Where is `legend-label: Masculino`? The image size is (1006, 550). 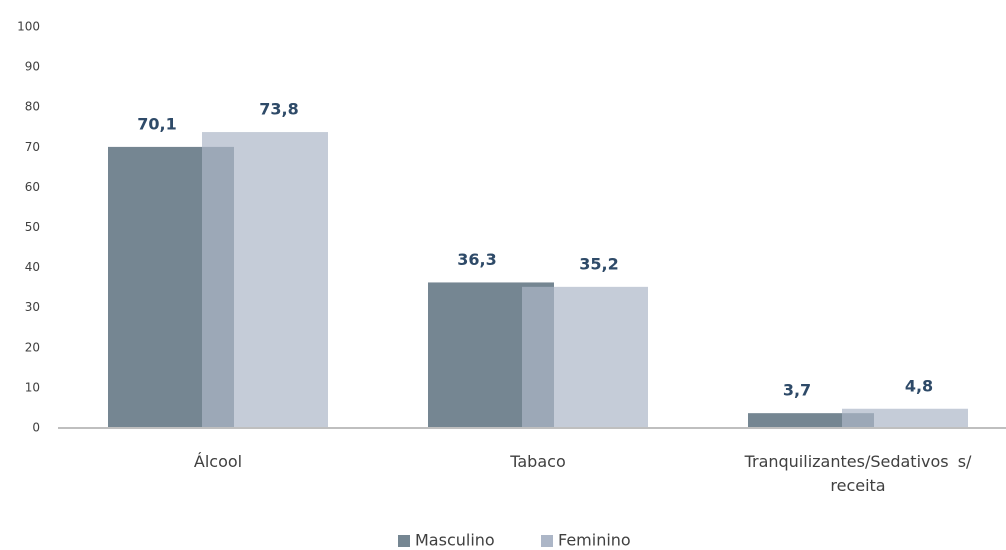 legend-label: Masculino is located at coordinates (455, 540).